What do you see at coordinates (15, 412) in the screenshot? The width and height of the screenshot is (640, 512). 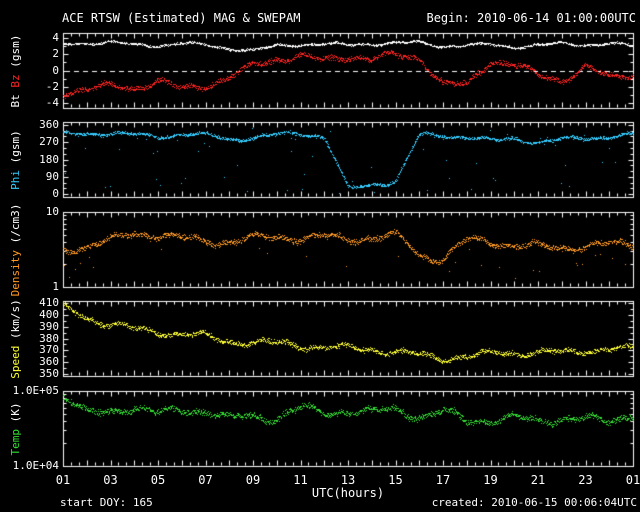 I see `axis-label-part-temp-1: (K)` at bounding box center [15, 412].